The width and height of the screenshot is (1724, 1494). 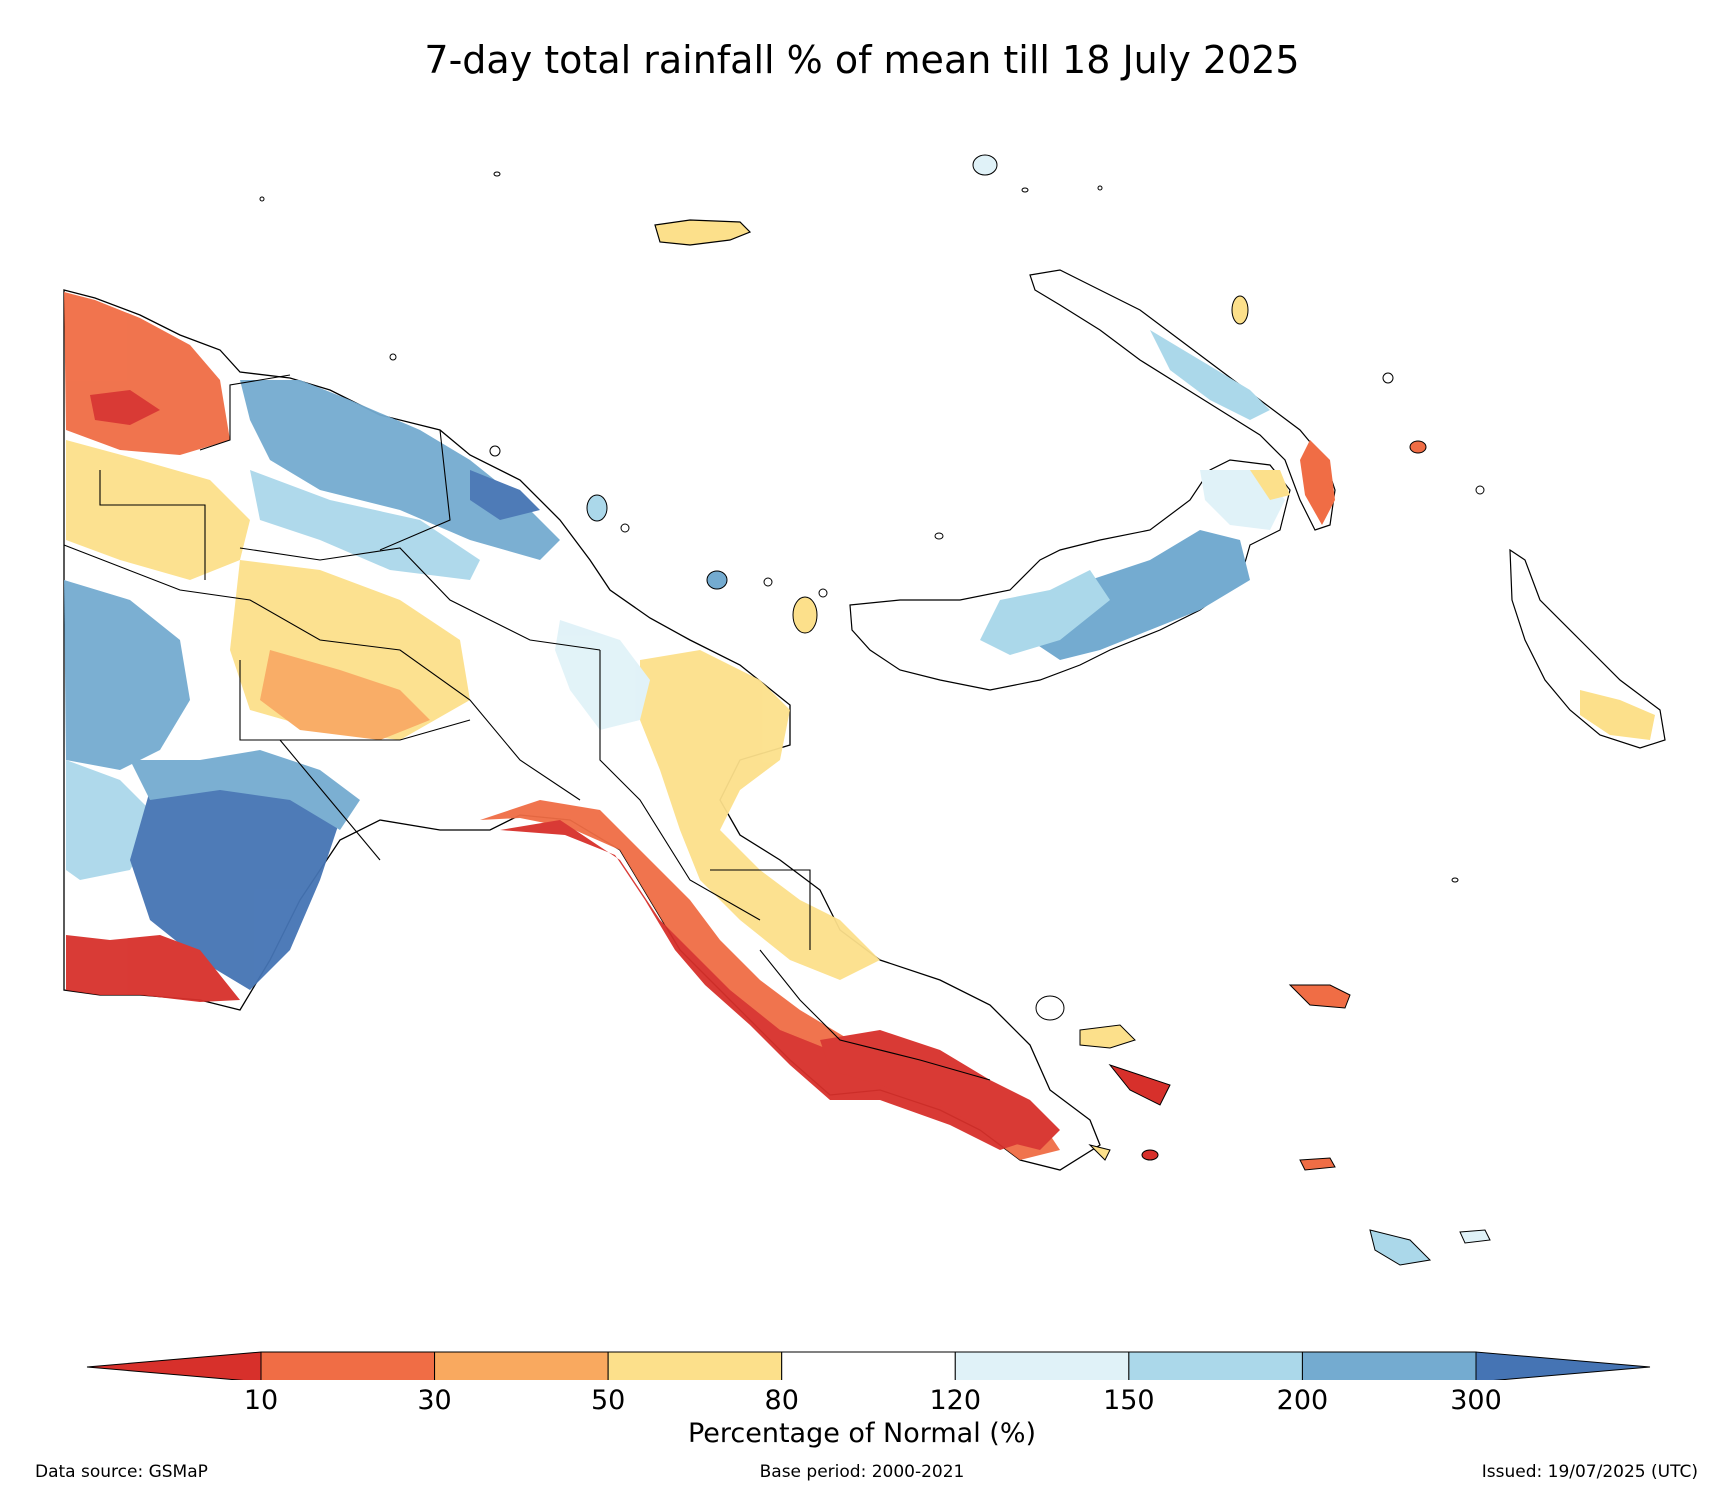 What do you see at coordinates (1045, 612) in the screenshot?
I see `new-britain-lightblue` at bounding box center [1045, 612].